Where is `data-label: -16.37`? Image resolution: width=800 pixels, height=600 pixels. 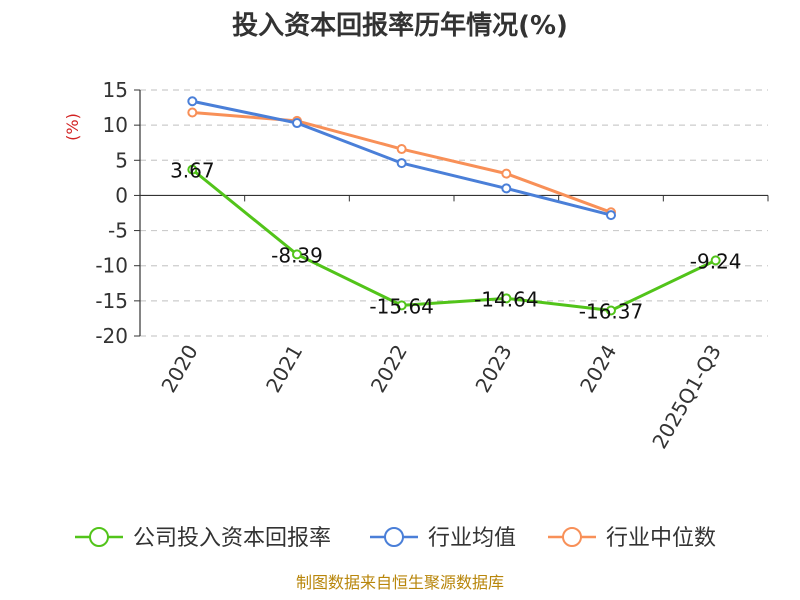 data-label: -16.37 is located at coordinates (611, 311).